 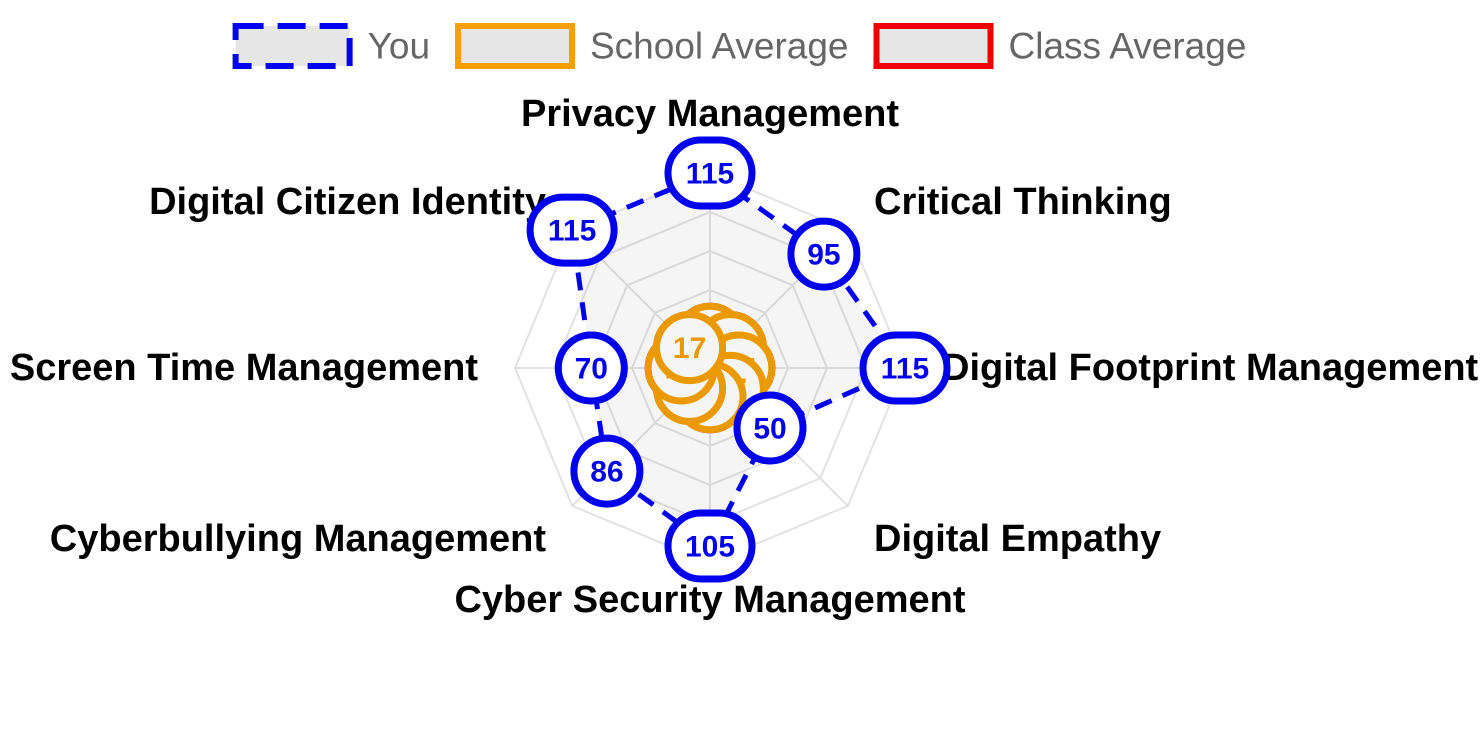 I want to click on series-school-average: 1717171717171717, so click(x=710, y=368).